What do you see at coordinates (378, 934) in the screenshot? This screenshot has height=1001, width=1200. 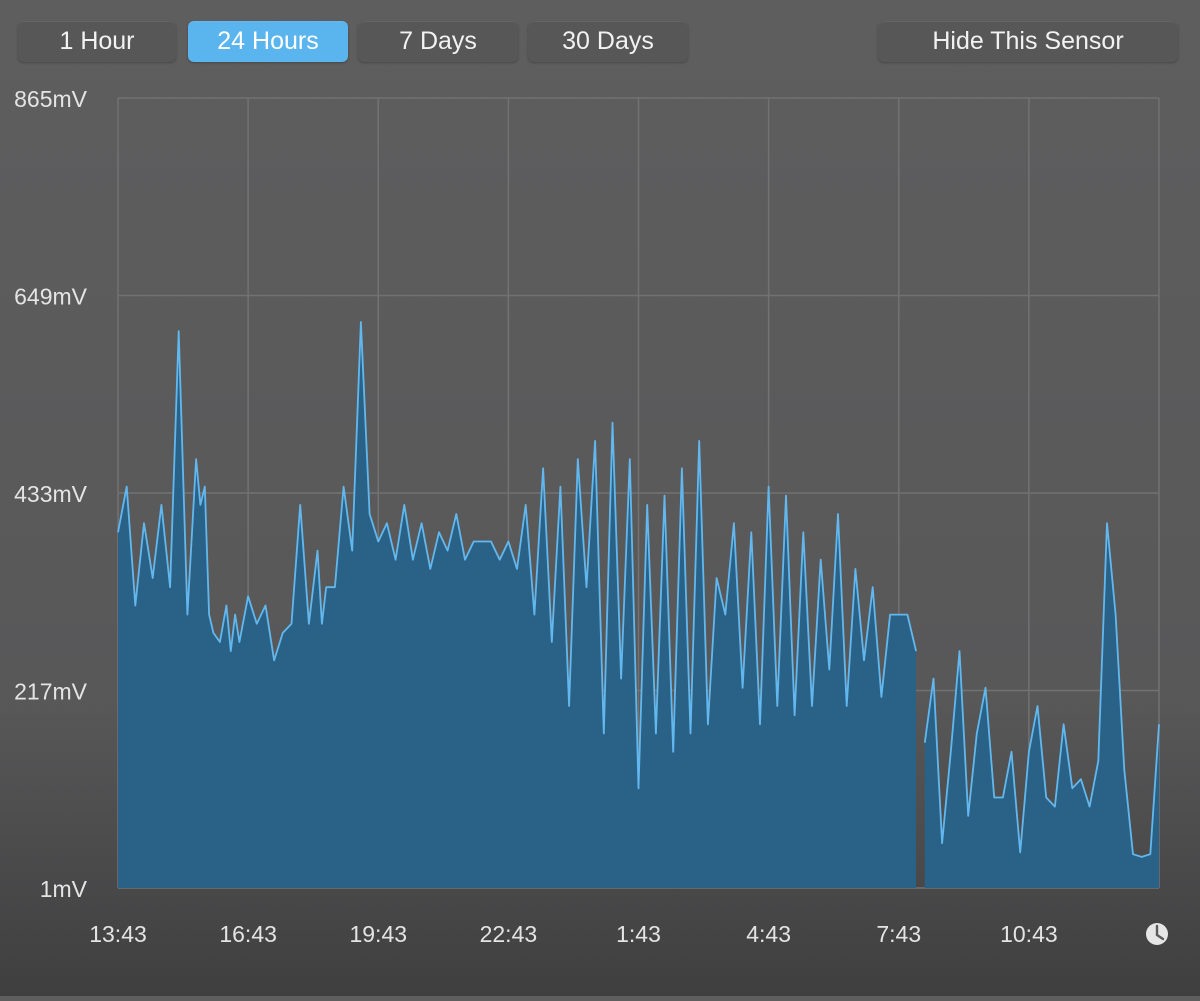 I see `x-tick-label: 19:43` at bounding box center [378, 934].